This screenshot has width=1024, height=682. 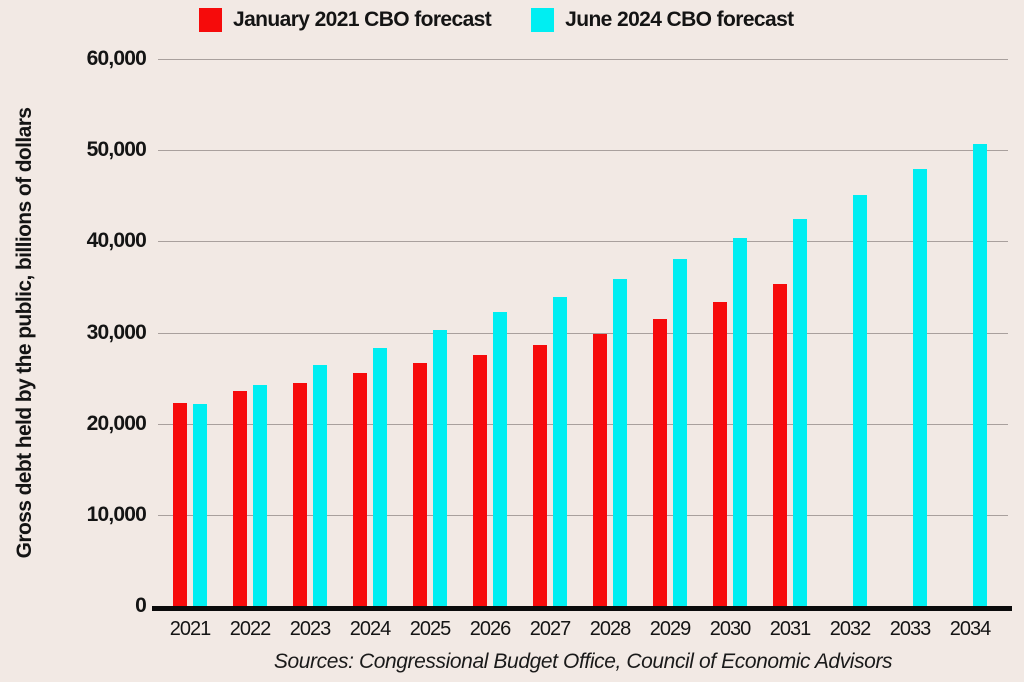 What do you see at coordinates (440, 467) in the screenshot?
I see `bar-jun2024-2025` at bounding box center [440, 467].